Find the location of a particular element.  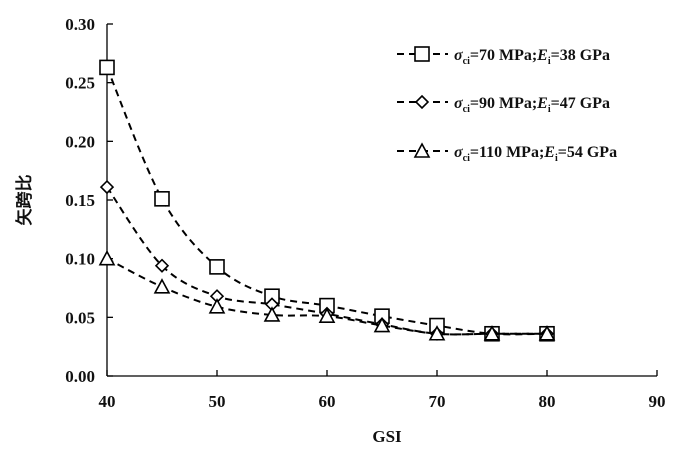

legend-part-tail: =54 GPa is located at coordinates (587, 152).